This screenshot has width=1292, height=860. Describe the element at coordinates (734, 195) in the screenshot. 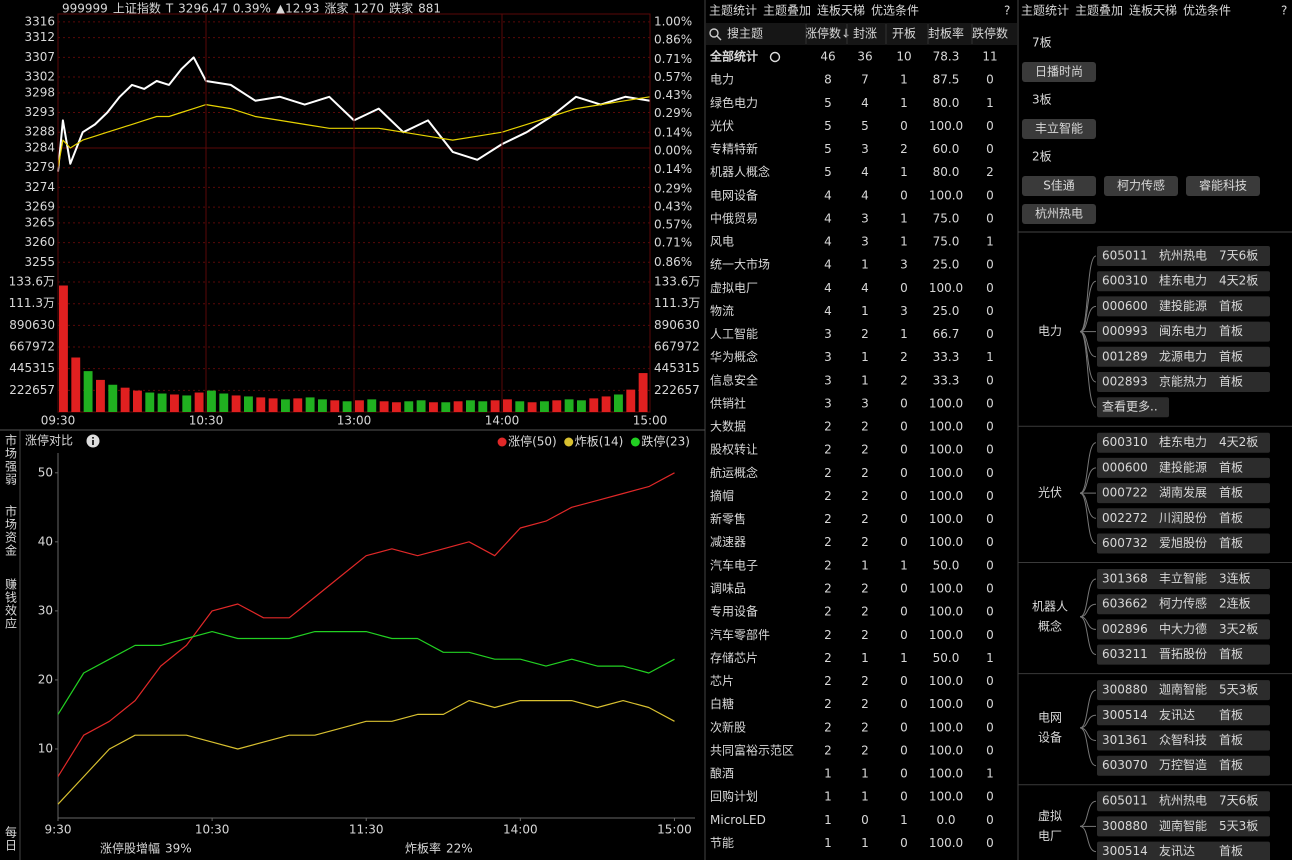

I see `theme-name: 电网设备` at that location.